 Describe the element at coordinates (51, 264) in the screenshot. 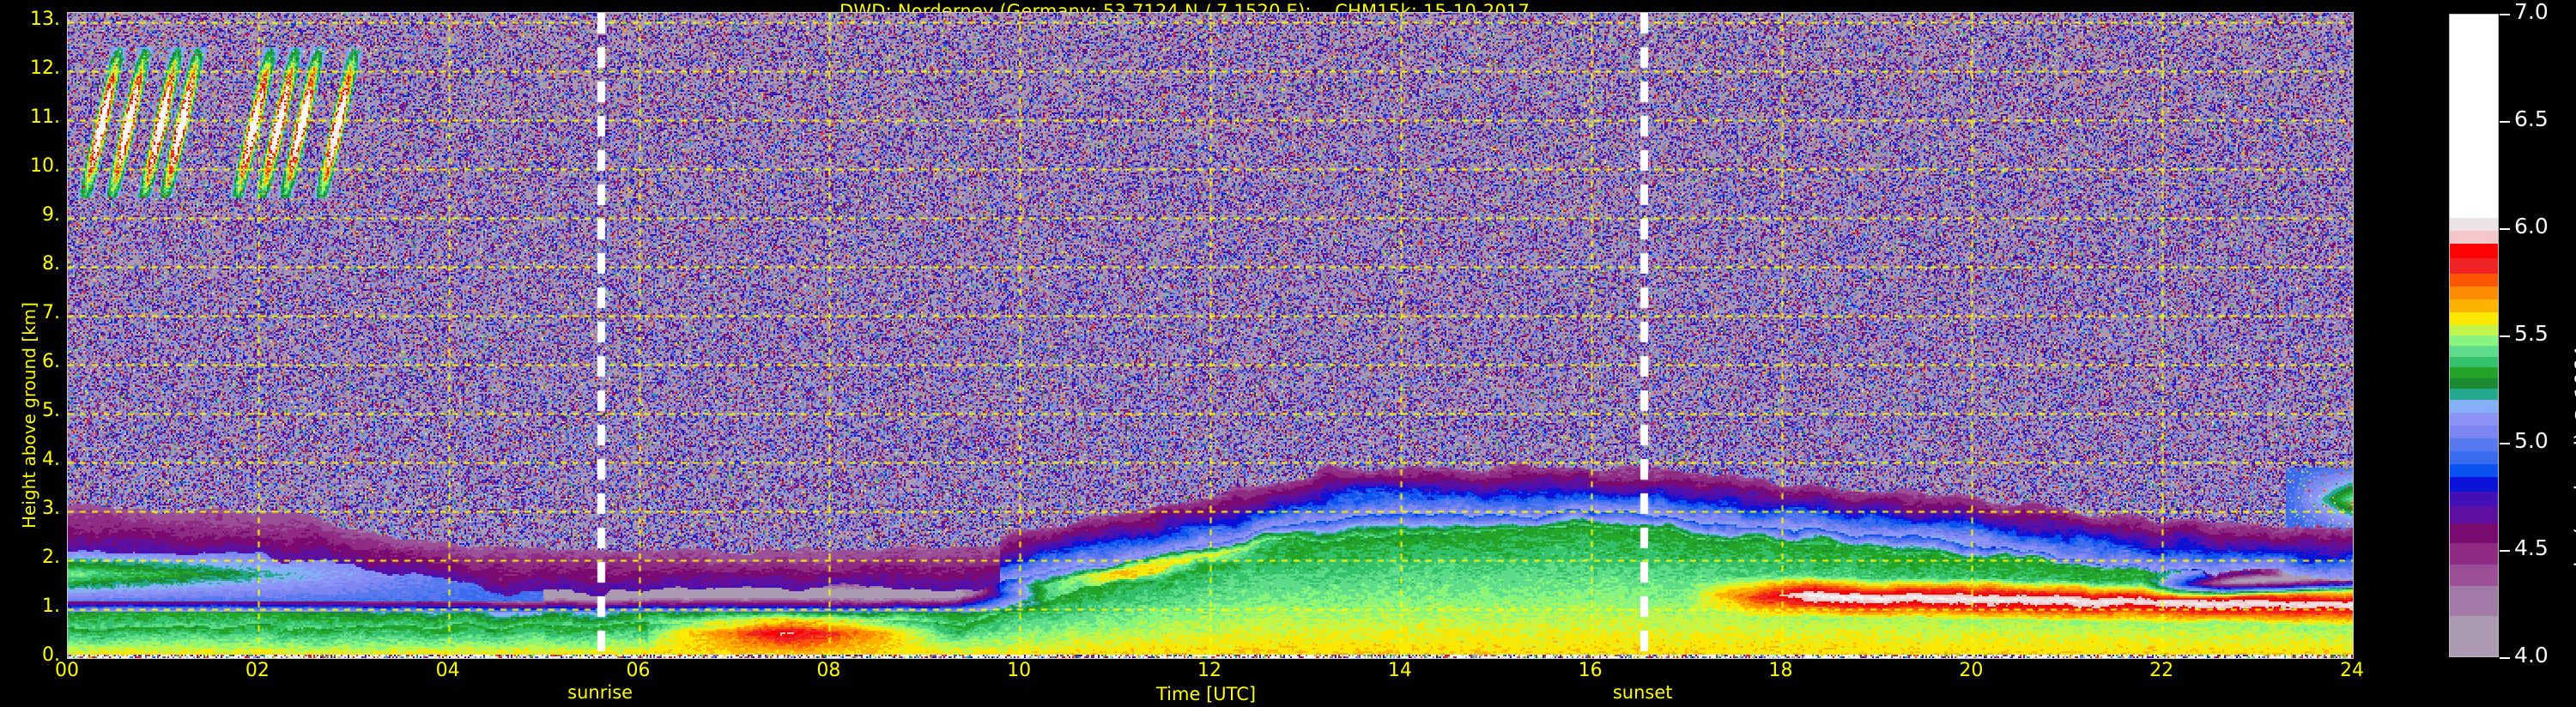

I see `y-tick-label: 8.` at that location.